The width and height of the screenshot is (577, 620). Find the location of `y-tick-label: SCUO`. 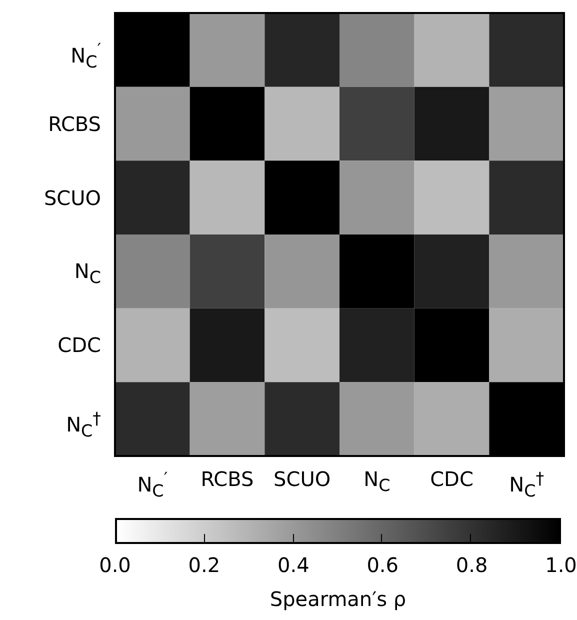

y-tick-label: SCUO is located at coordinates (72, 197).